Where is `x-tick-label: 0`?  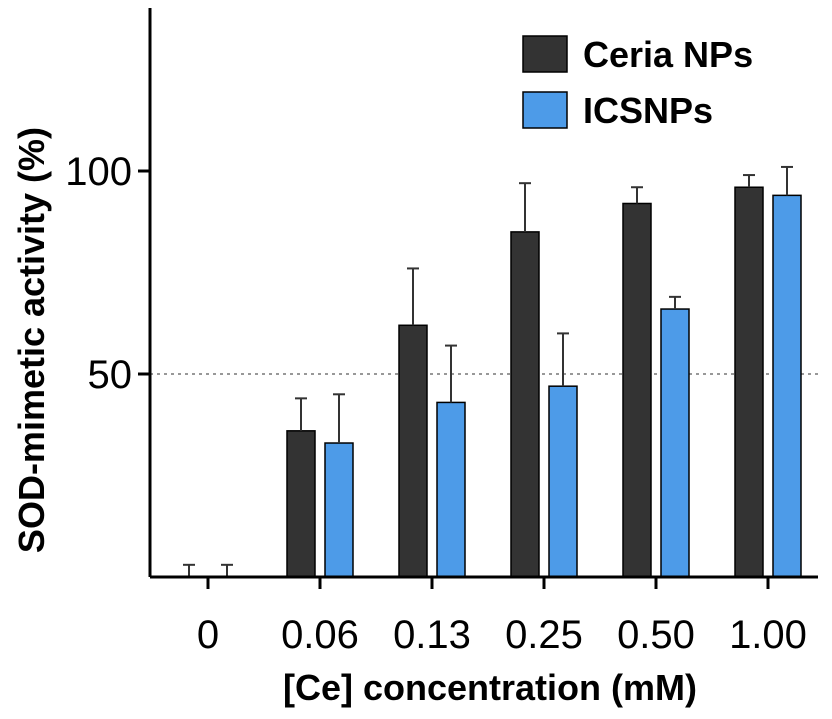
x-tick-label: 0 is located at coordinates (208, 635).